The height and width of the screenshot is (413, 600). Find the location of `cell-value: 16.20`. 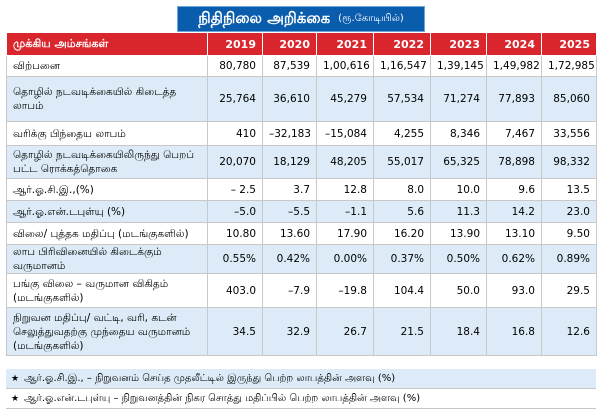

cell-value: 16.20 is located at coordinates (402, 233).